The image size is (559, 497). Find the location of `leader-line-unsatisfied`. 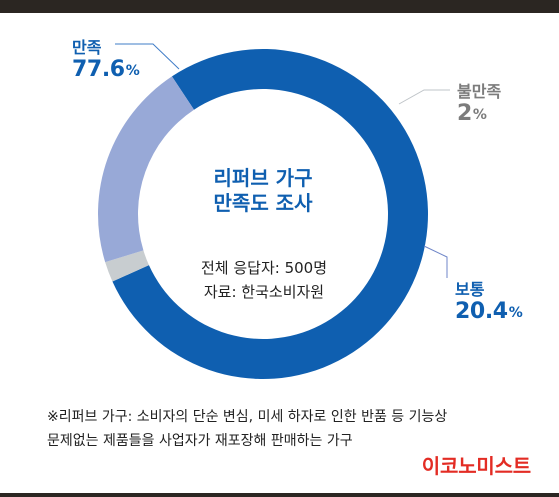

leader-line-unsatisfied is located at coordinates (424, 97).